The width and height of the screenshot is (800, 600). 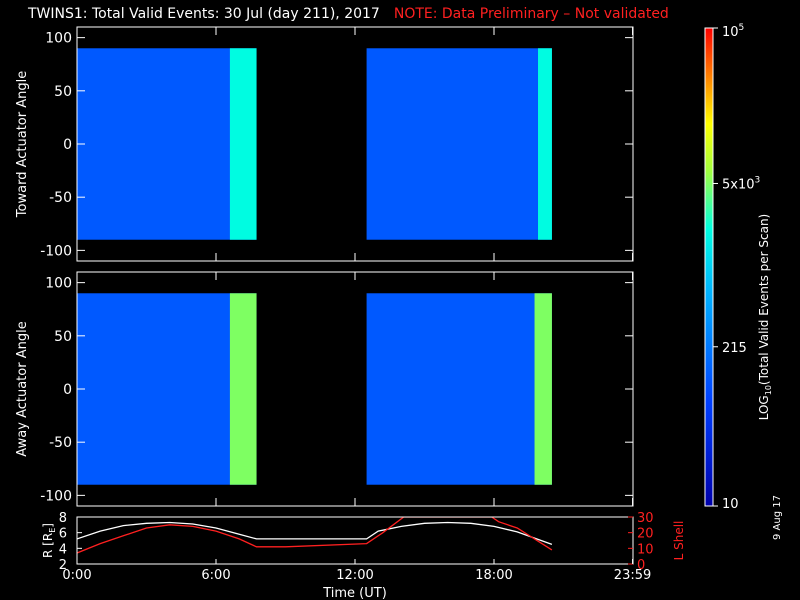 What do you see at coordinates (645, 534) in the screenshot?
I see `y-right-tick-label: 20` at bounding box center [645, 534].